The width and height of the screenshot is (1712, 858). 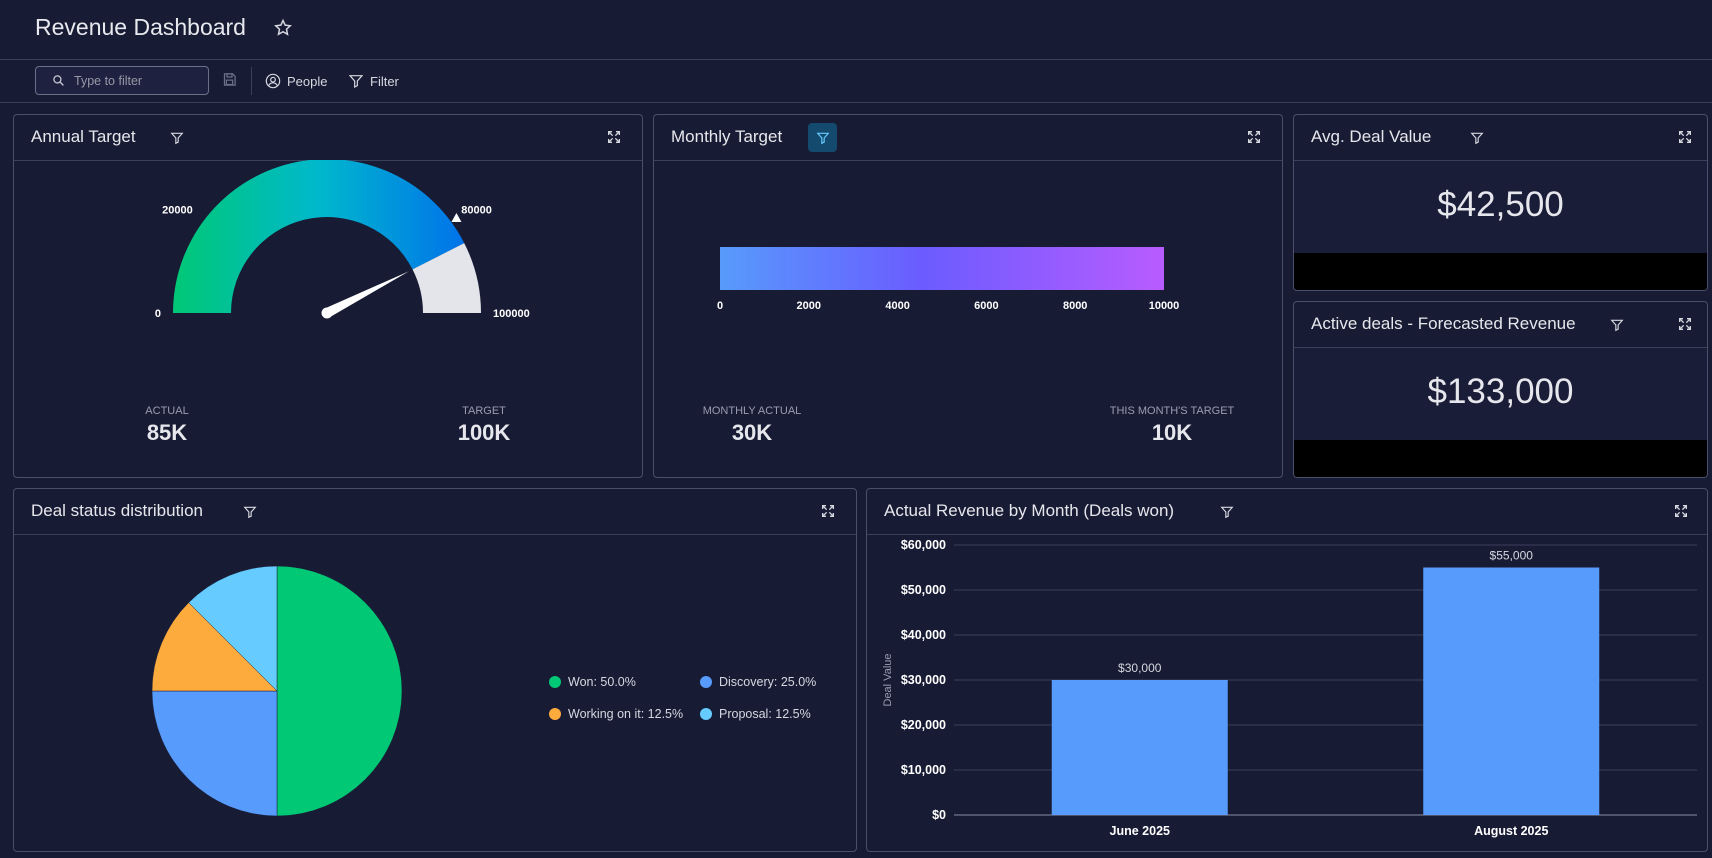 What do you see at coordinates (856, 30) in the screenshot?
I see `dashboard-header: Revenue Dashboard` at bounding box center [856, 30].